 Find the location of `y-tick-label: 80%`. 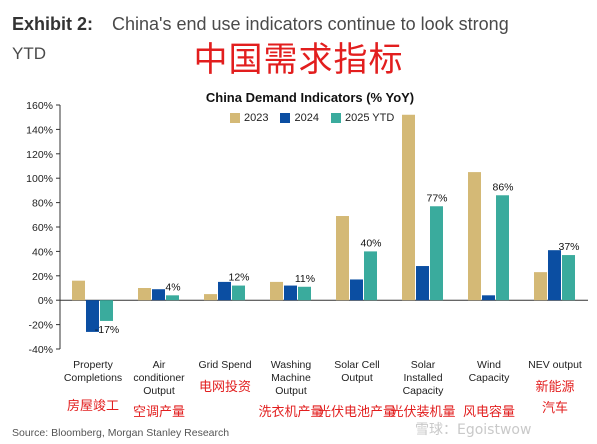

y-tick-label: 80% is located at coordinates (42, 204).